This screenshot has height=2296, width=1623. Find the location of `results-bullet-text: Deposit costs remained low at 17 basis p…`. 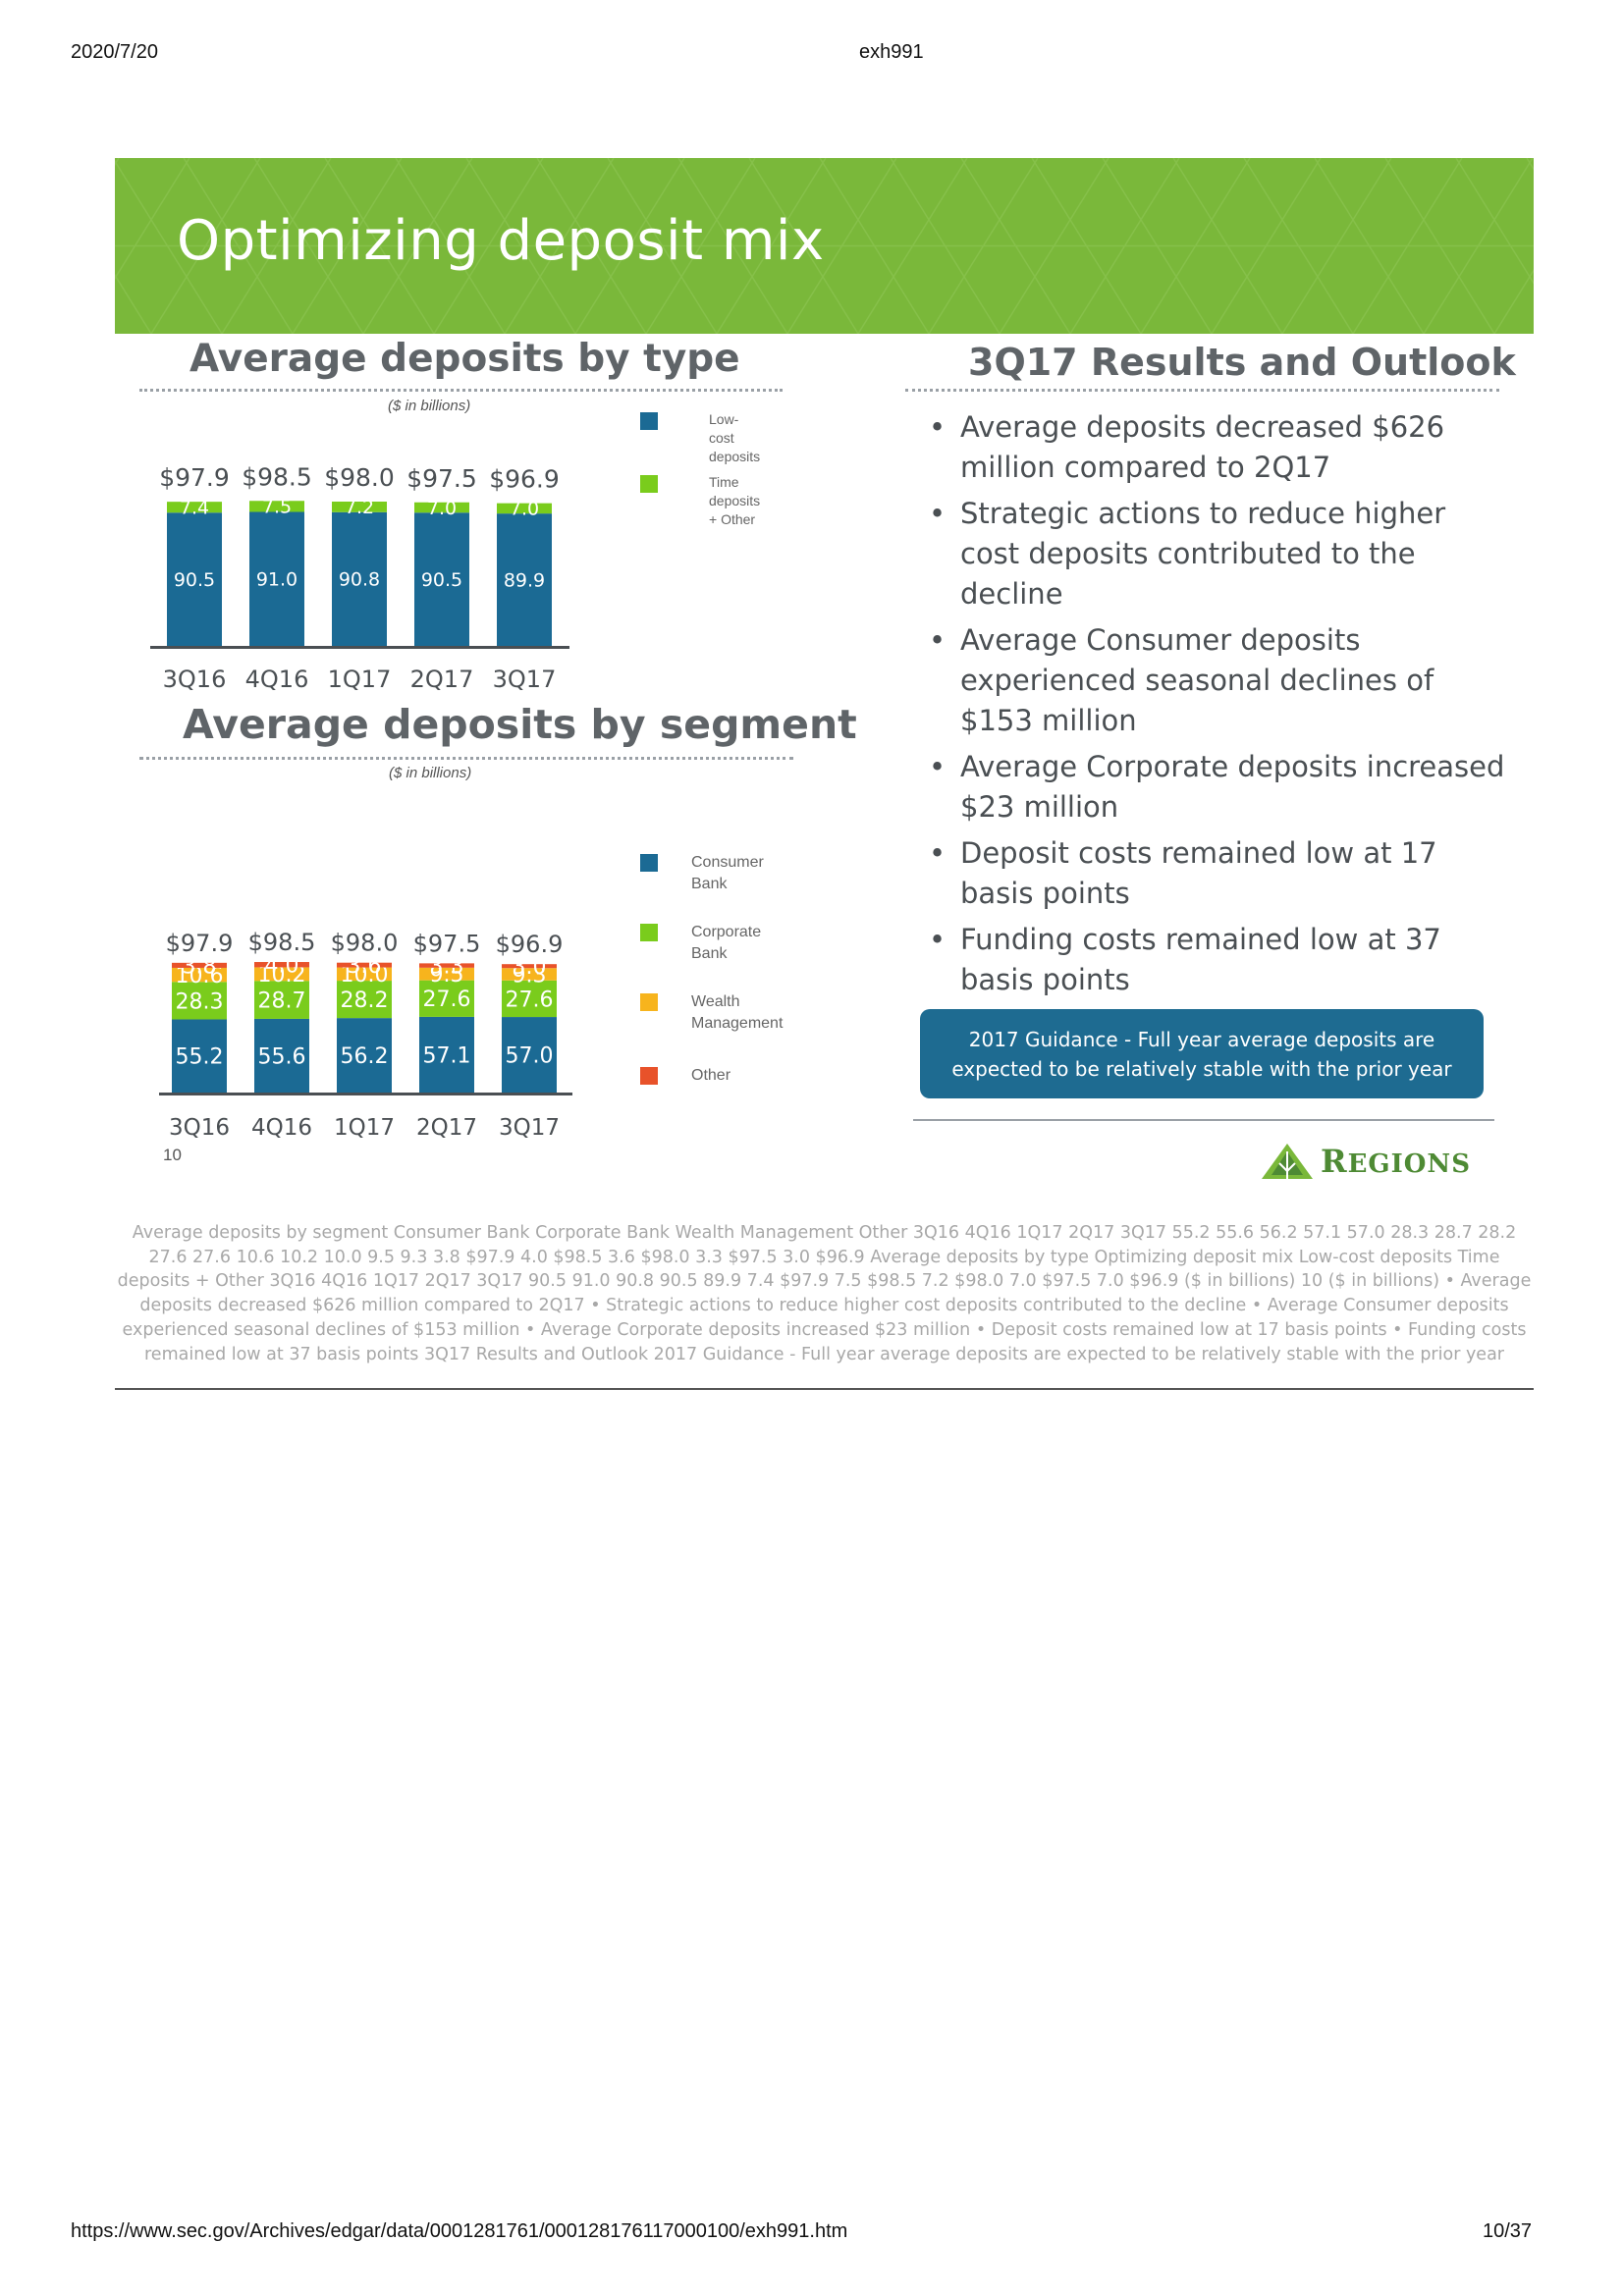

results-bullet-text: Deposit costs remained low at 17 basis p… is located at coordinates (1198, 873).